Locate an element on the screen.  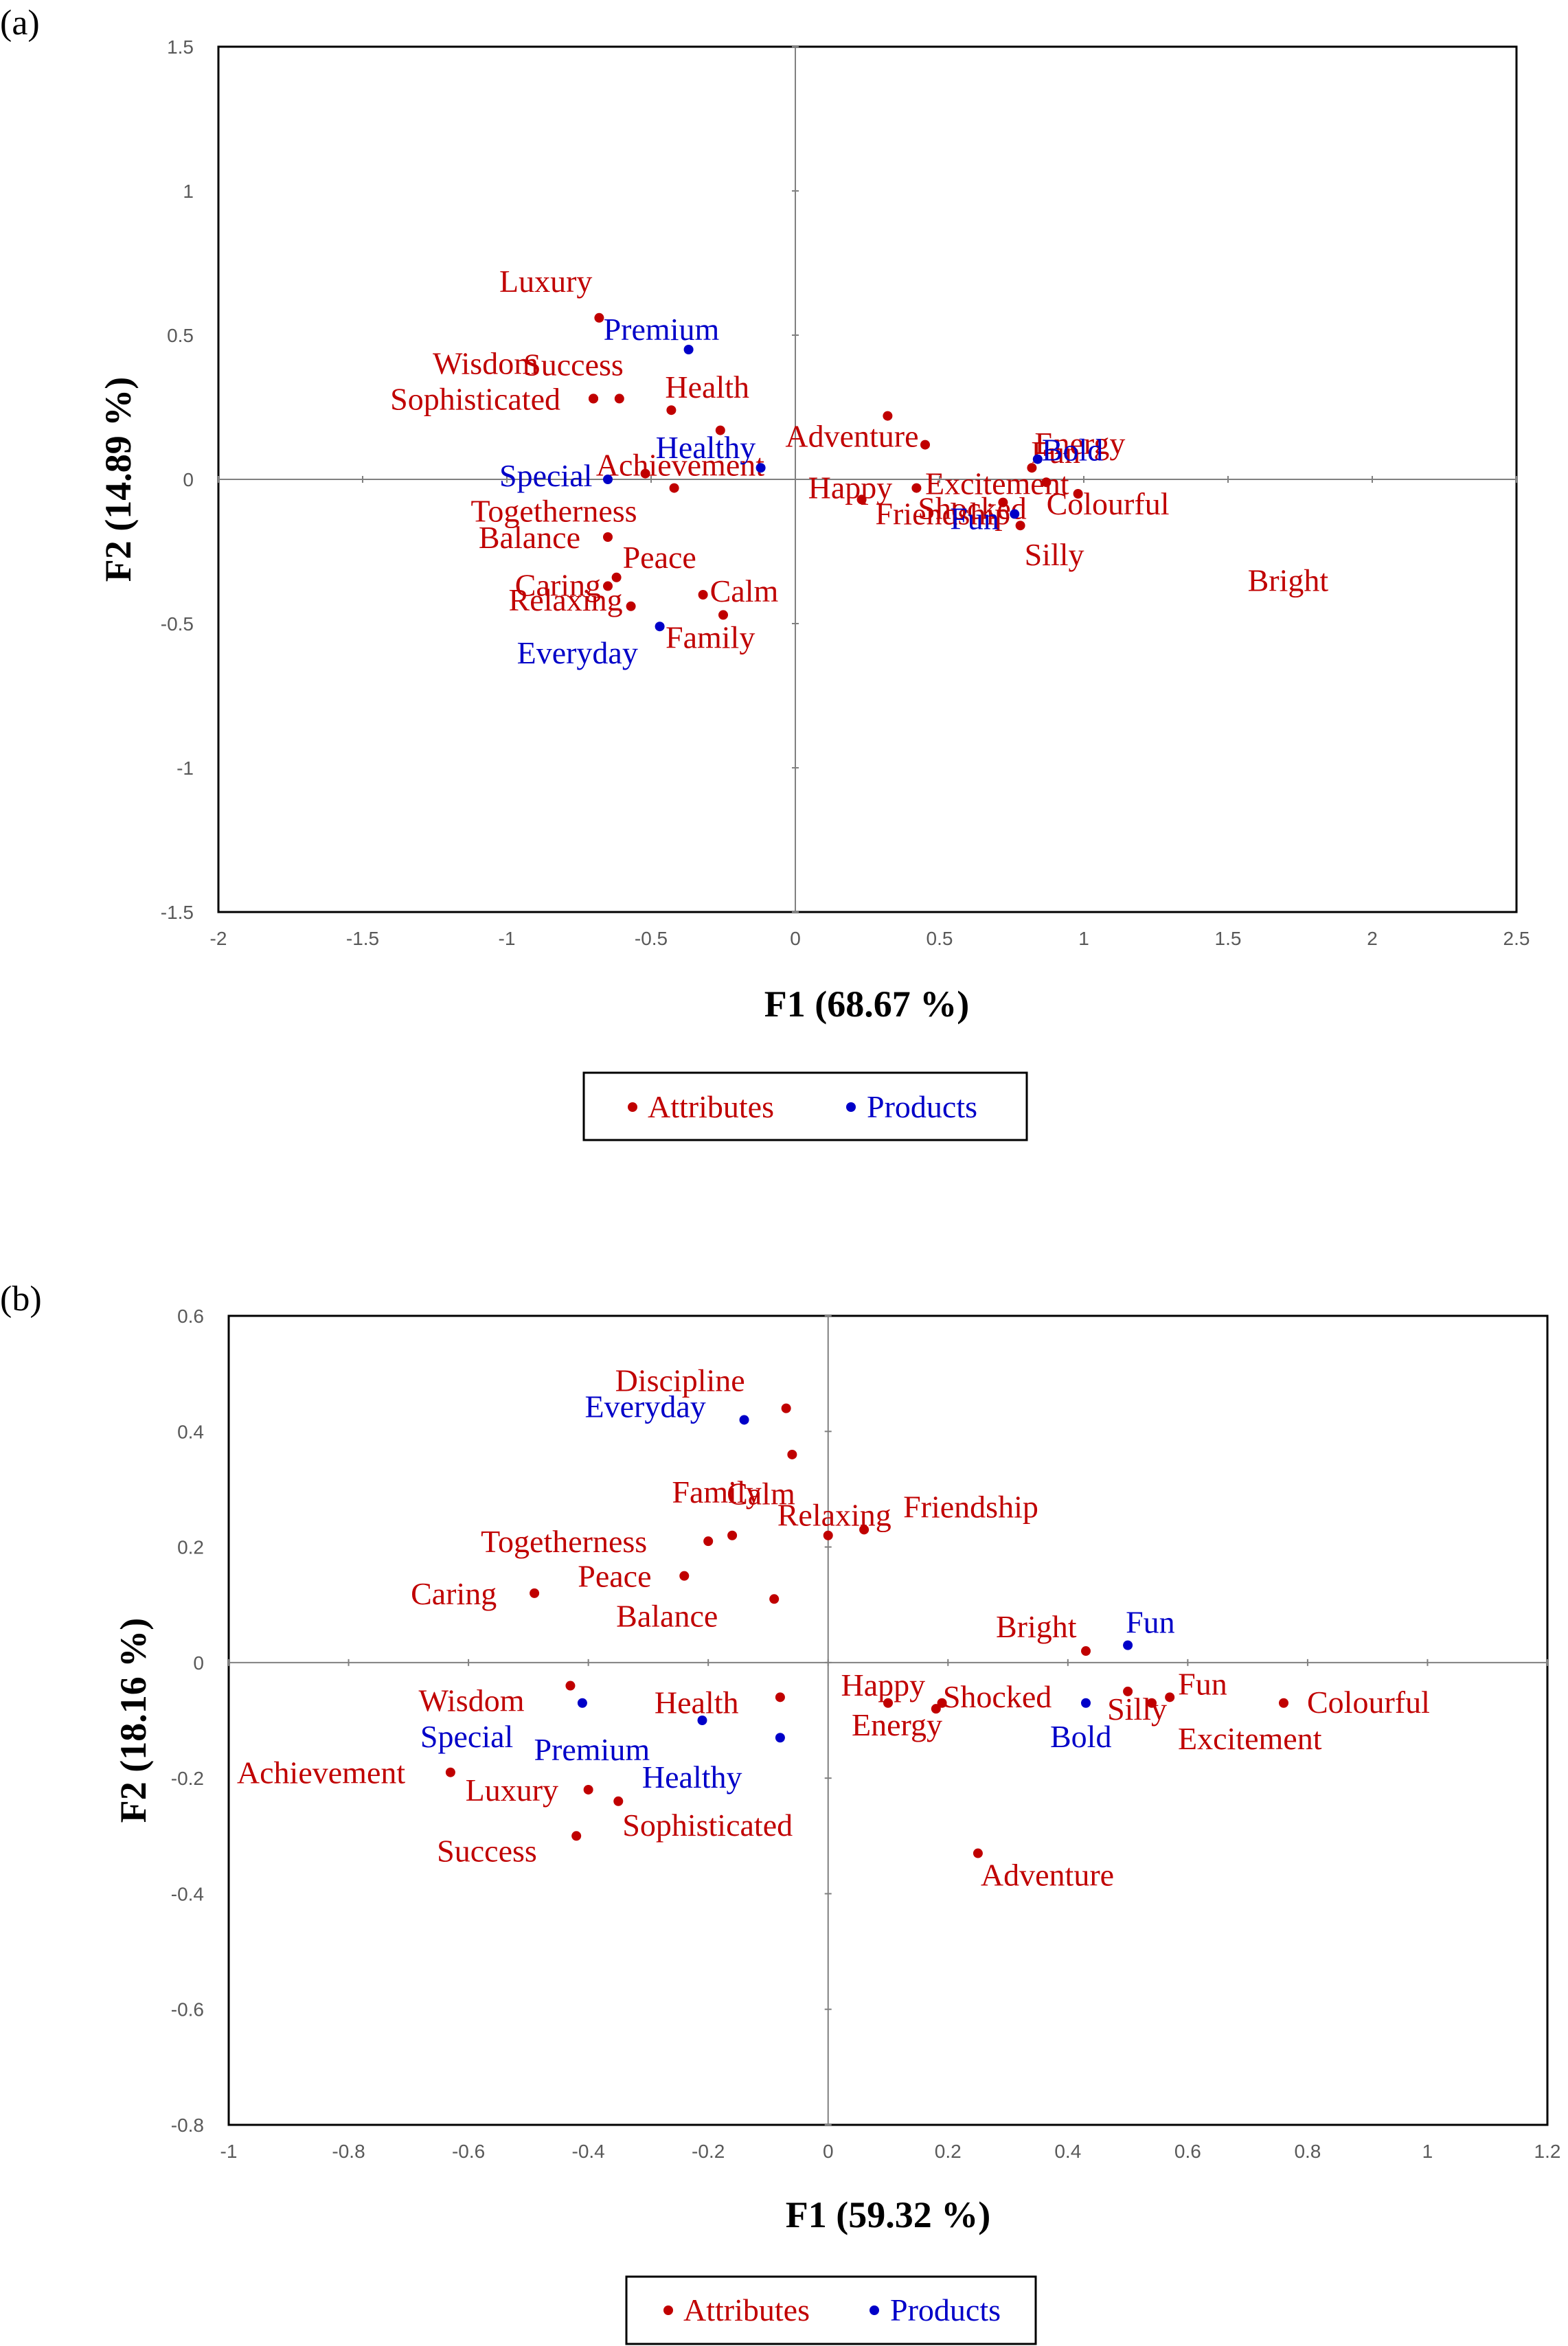
x-tick-label: -1.5 is located at coordinates (362, 938).